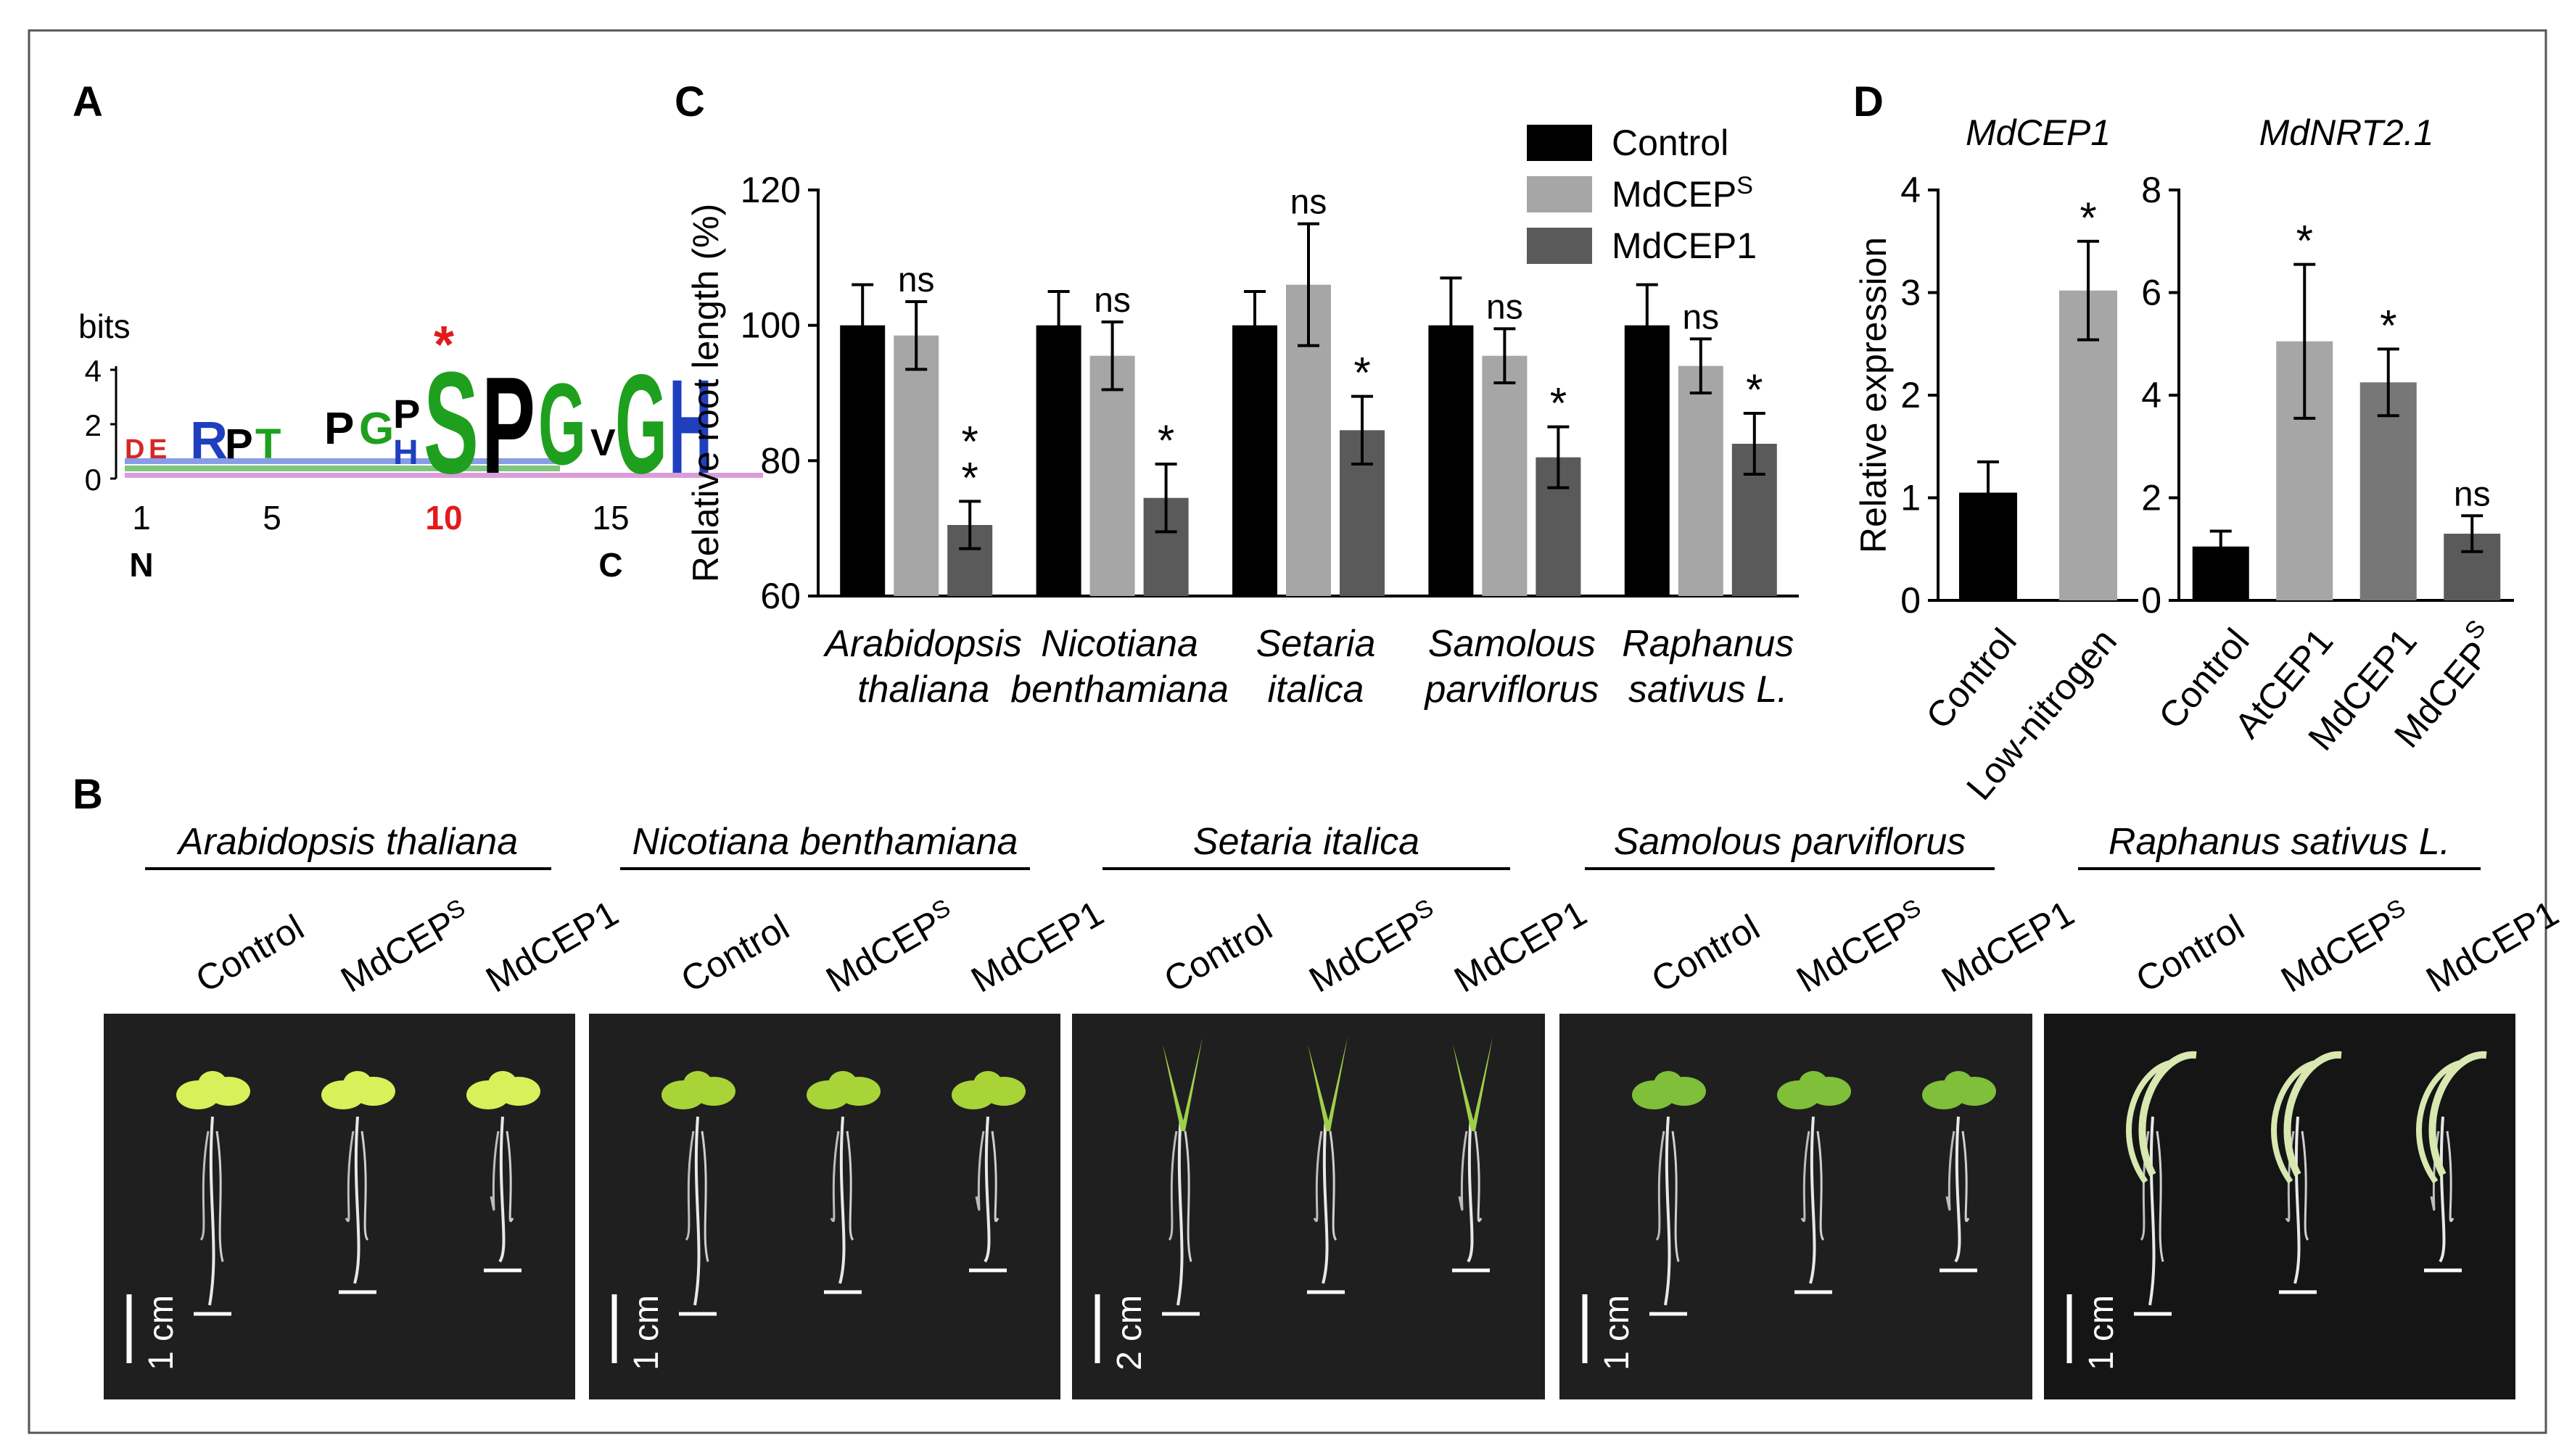  Describe the element at coordinates (2346, 132) in the screenshot. I see `d-chart-title: MdNRT2.1` at that location.